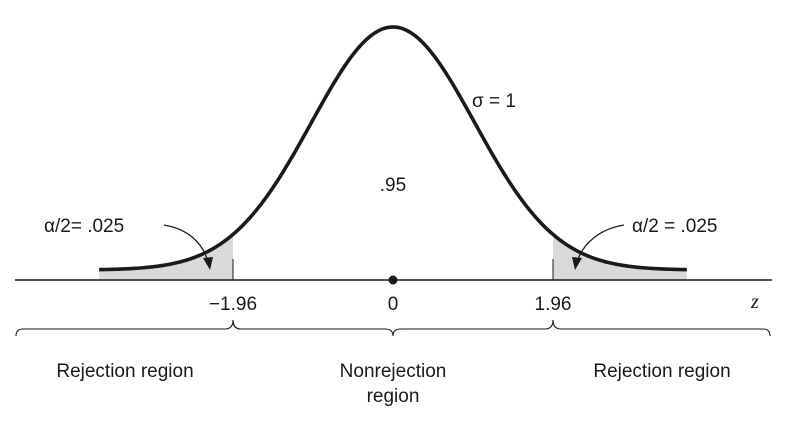 The width and height of the screenshot is (794, 426). I want to click on left-tail-label: α/2= .025, so click(84, 226).